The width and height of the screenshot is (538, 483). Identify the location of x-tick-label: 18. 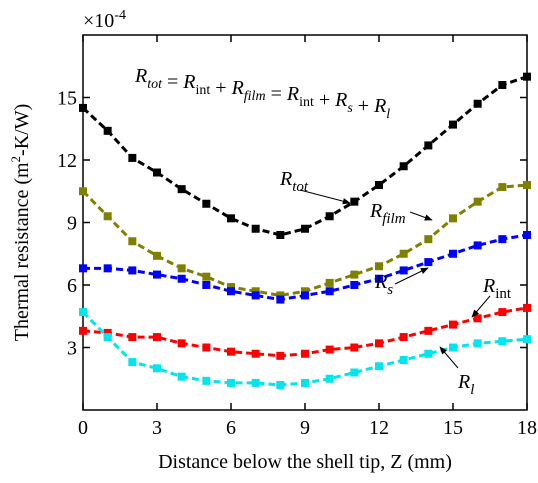
(527, 428).